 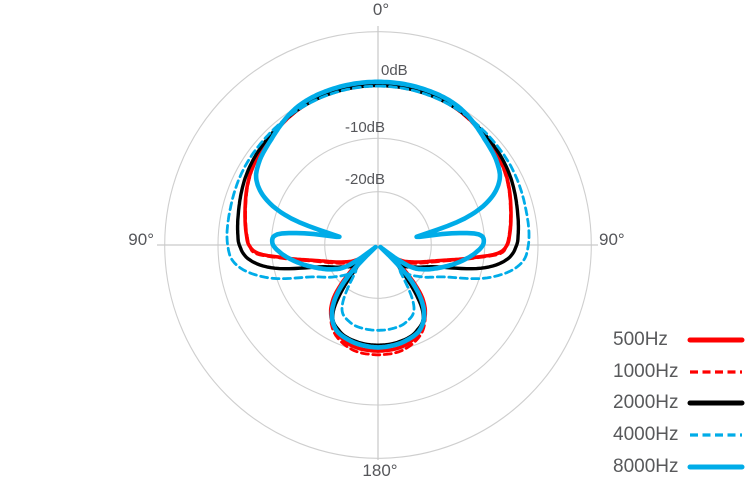 I want to click on angle-label-90-right: 90°, so click(x=612, y=239).